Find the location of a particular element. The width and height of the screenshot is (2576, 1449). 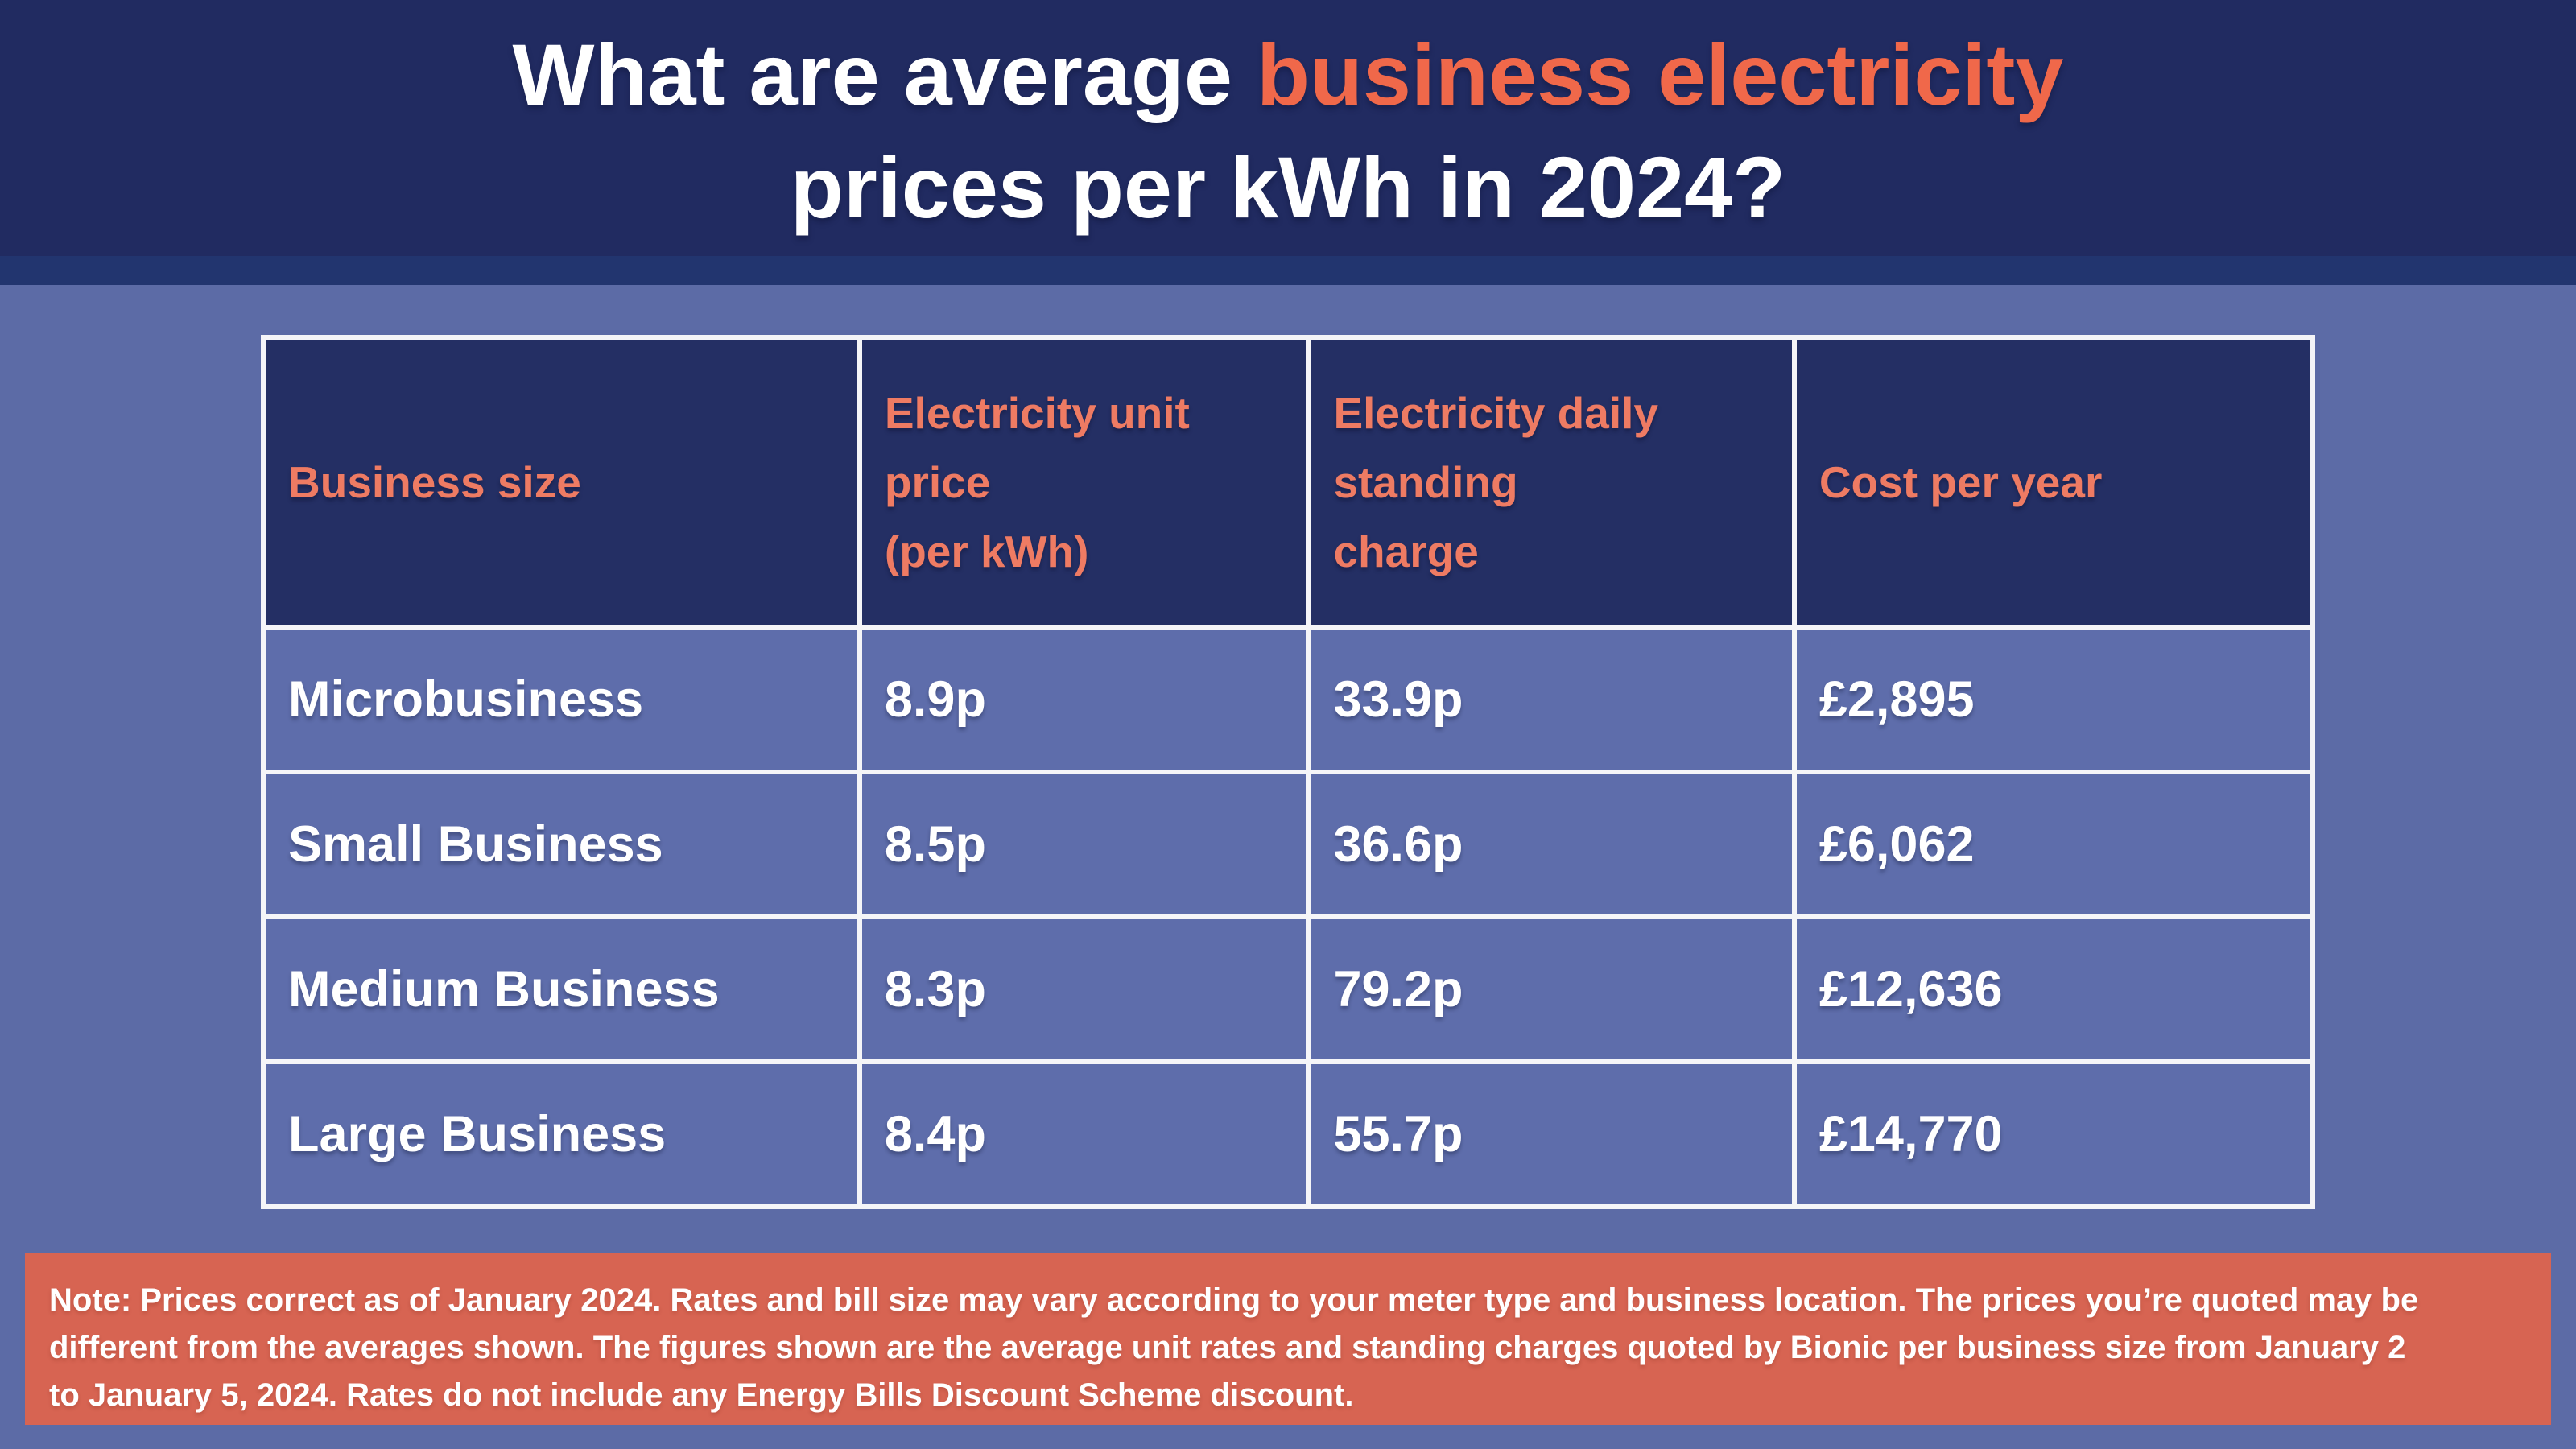

title-line1-highlight: business electricity is located at coordinates (1660, 74).